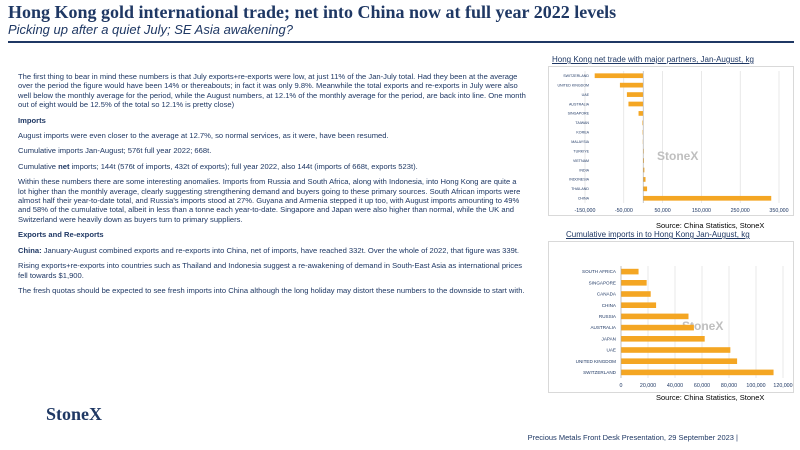 This screenshot has height=450, width=800. Describe the element at coordinates (782, 386) in the screenshot. I see `x-tick-label: 120,000` at that location.